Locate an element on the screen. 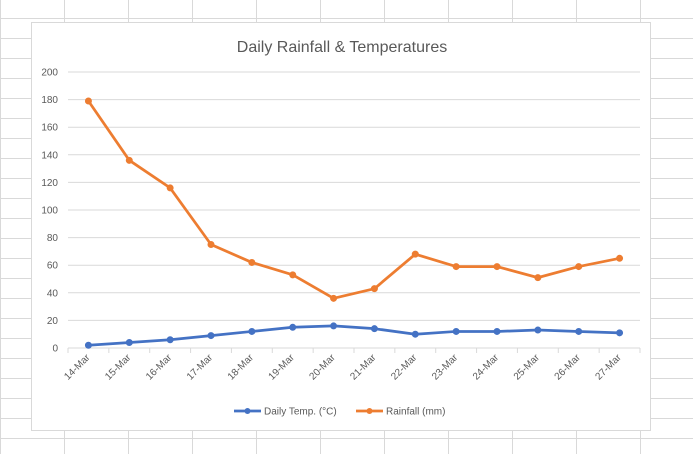 This screenshot has width=693, height=454. x-tick-label: 19-Mar is located at coordinates (282, 367).